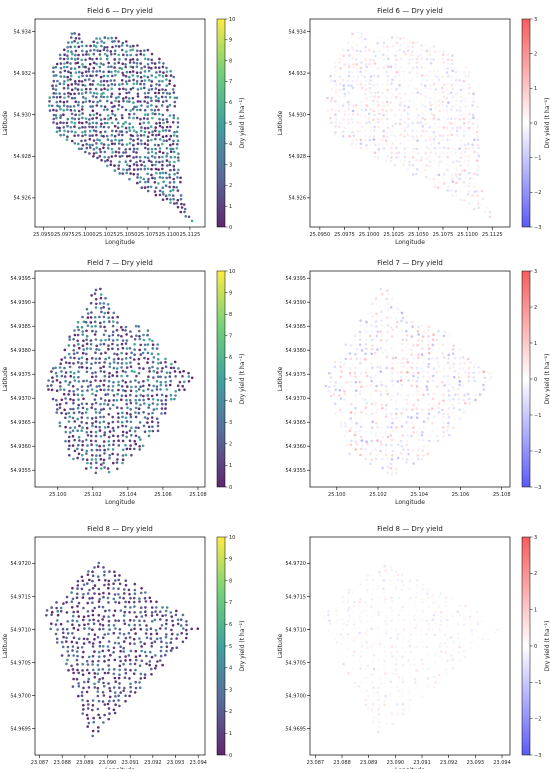 The image size is (550, 773). Describe the element at coordinates (230, 380) in the screenshot. I see `colorbar-tick-label: 5` at that location.